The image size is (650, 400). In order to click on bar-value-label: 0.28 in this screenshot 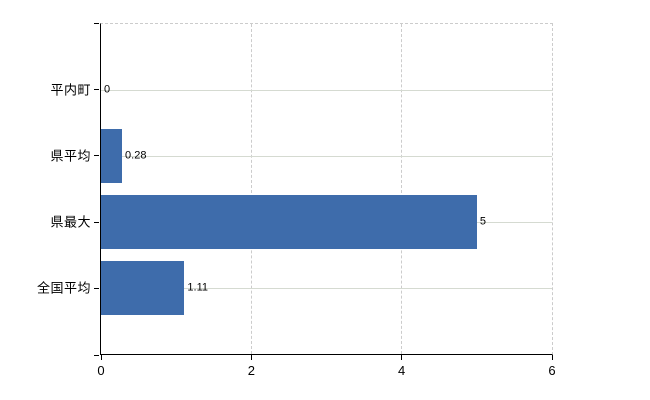, I will do `click(136, 155)`.